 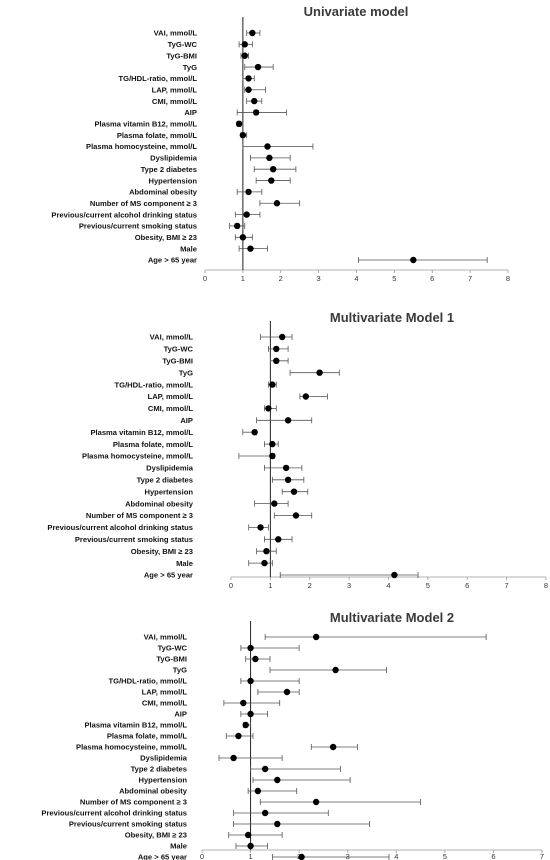 What do you see at coordinates (168, 575) in the screenshot?
I see `row-label-age-gt-65-year: Age > 65 year` at bounding box center [168, 575].